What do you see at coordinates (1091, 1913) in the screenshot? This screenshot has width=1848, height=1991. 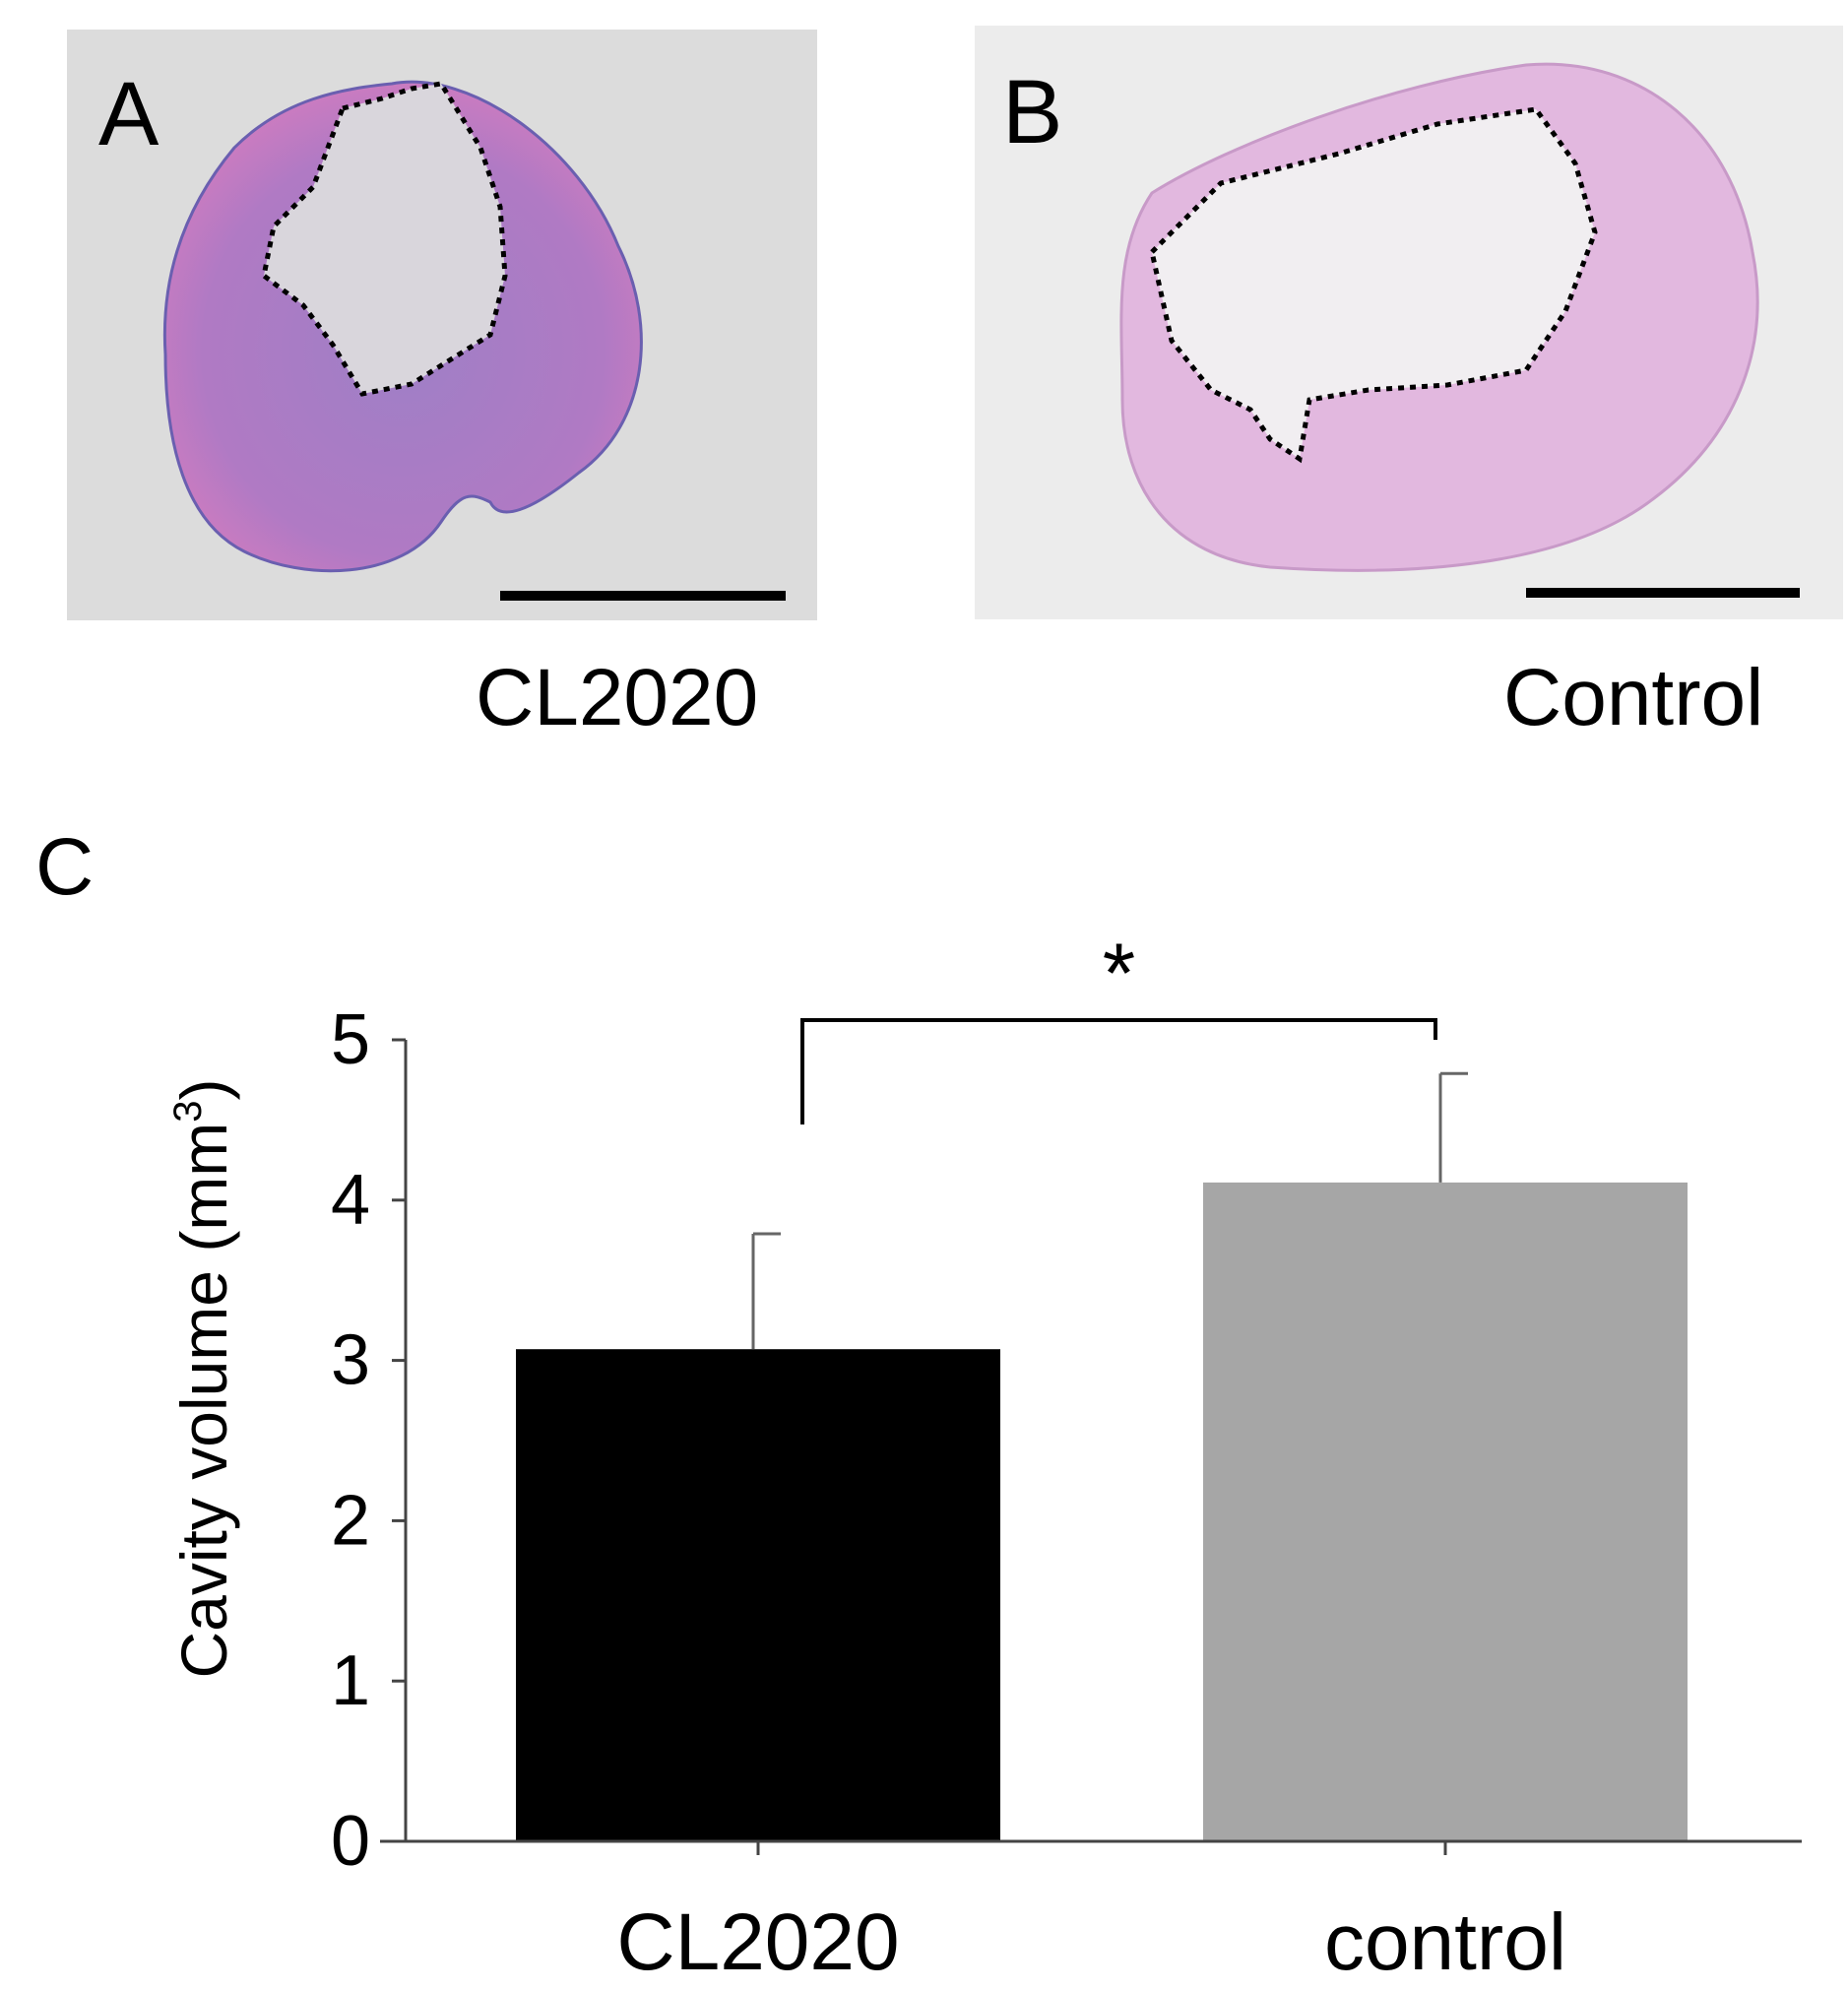 I see `x-axis: CL2020 control` at bounding box center [1091, 1913].